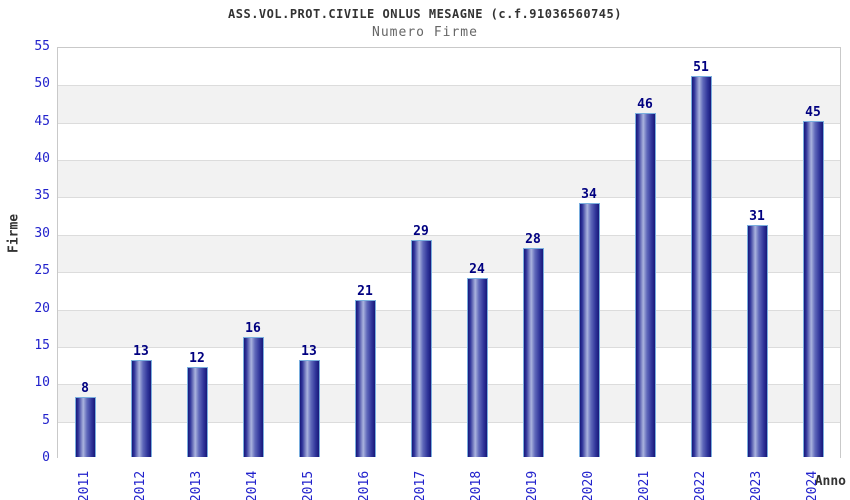 Image resolution: width=850 pixels, height=500 pixels. Describe the element at coordinates (421, 485) in the screenshot. I see `x-axis-tick-label: 2017` at that location.